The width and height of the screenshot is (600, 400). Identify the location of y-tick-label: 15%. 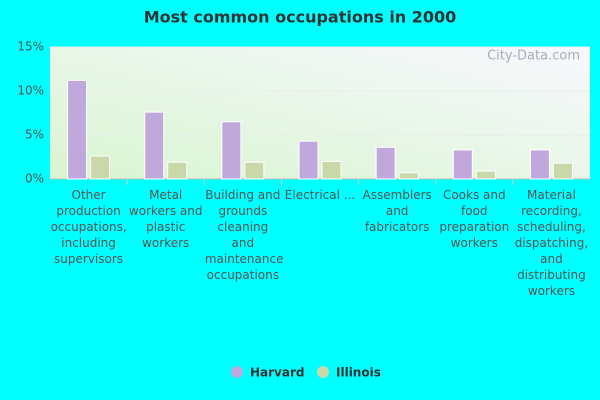
(30, 47).